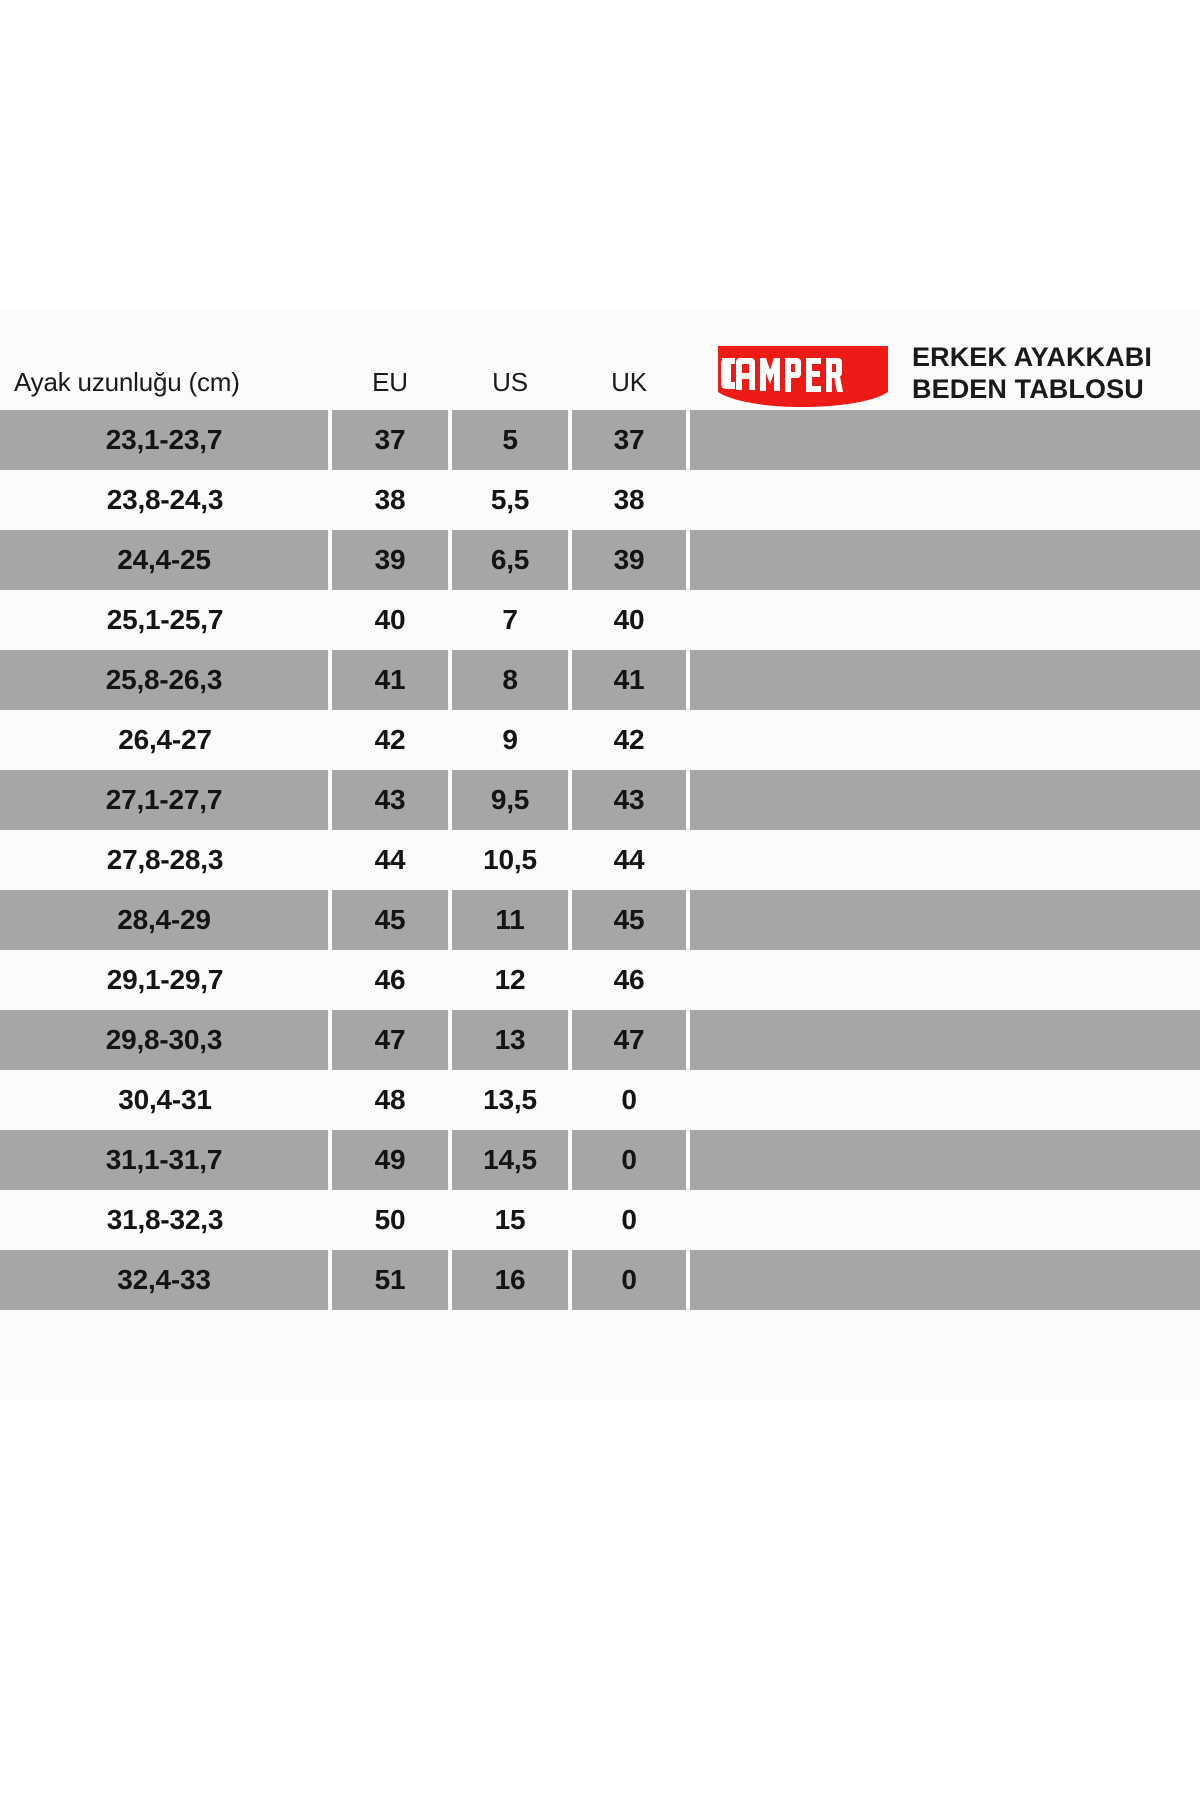  I want to click on cell-eu: 46, so click(390, 980).